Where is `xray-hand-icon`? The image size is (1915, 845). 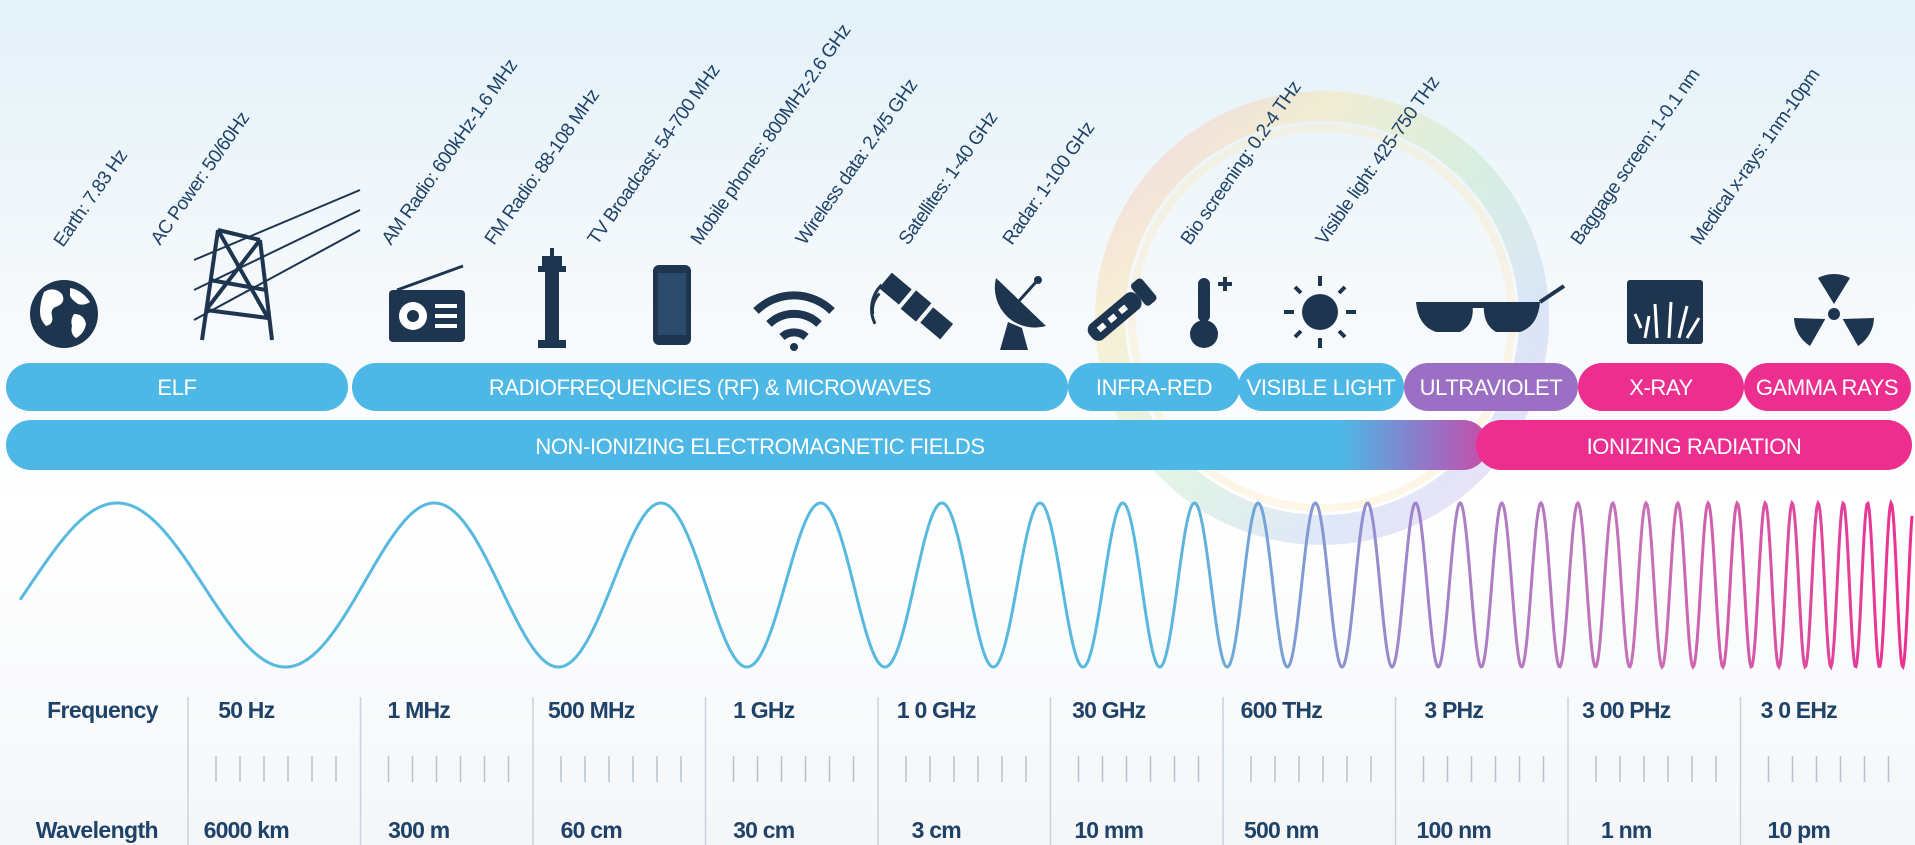
xray-hand-icon is located at coordinates (1665, 312).